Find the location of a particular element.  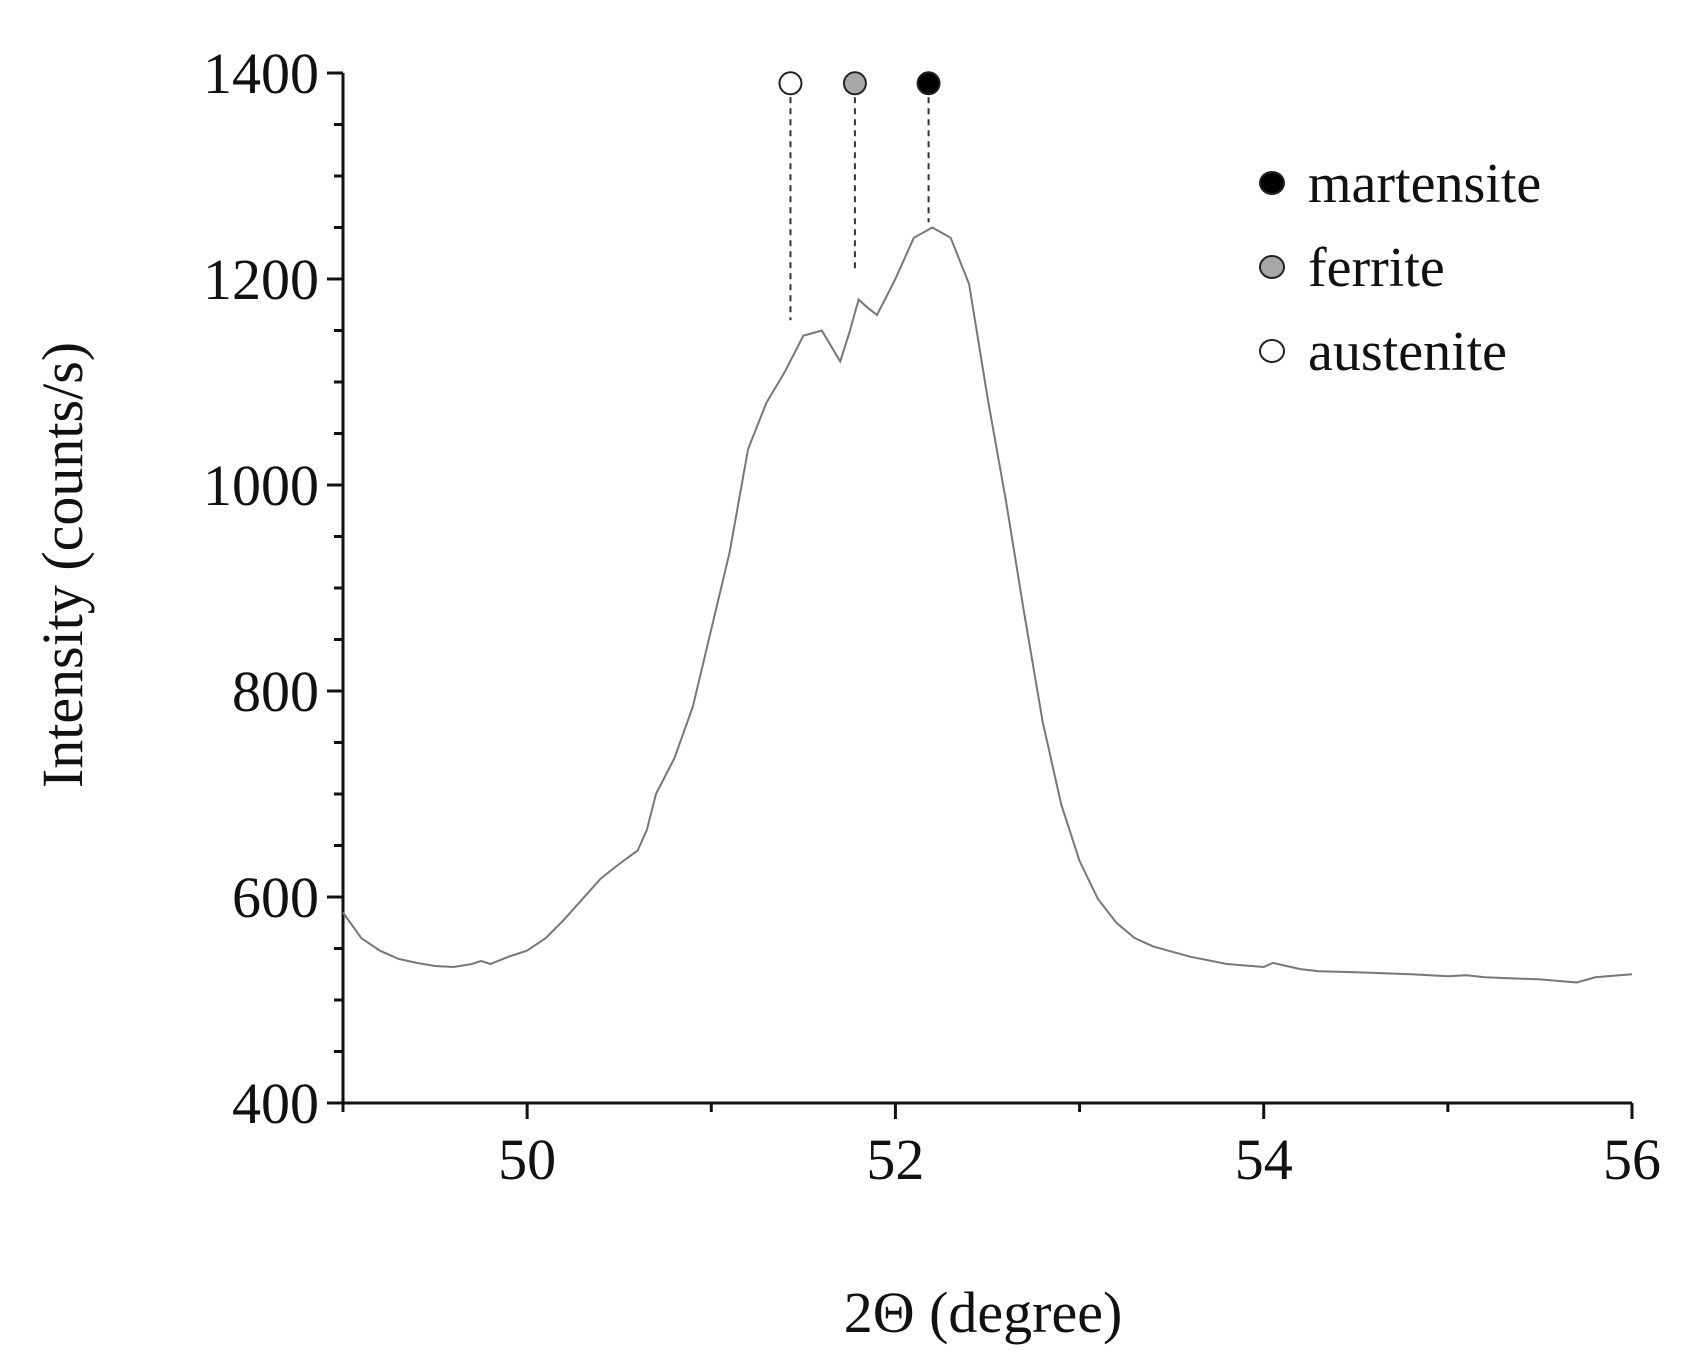

legend-label: austenite is located at coordinates (1407, 352).